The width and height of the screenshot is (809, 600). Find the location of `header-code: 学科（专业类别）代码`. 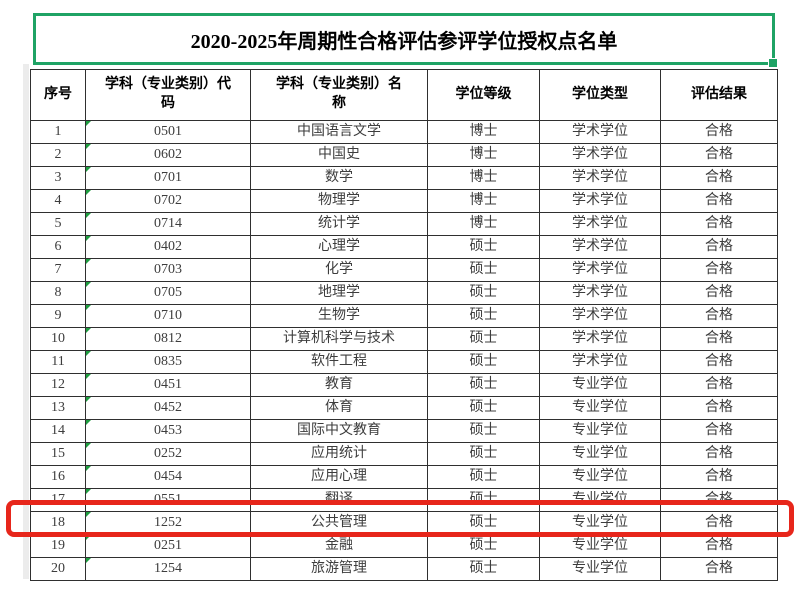

header-code: 学科（专业类别）代码 is located at coordinates (168, 95).